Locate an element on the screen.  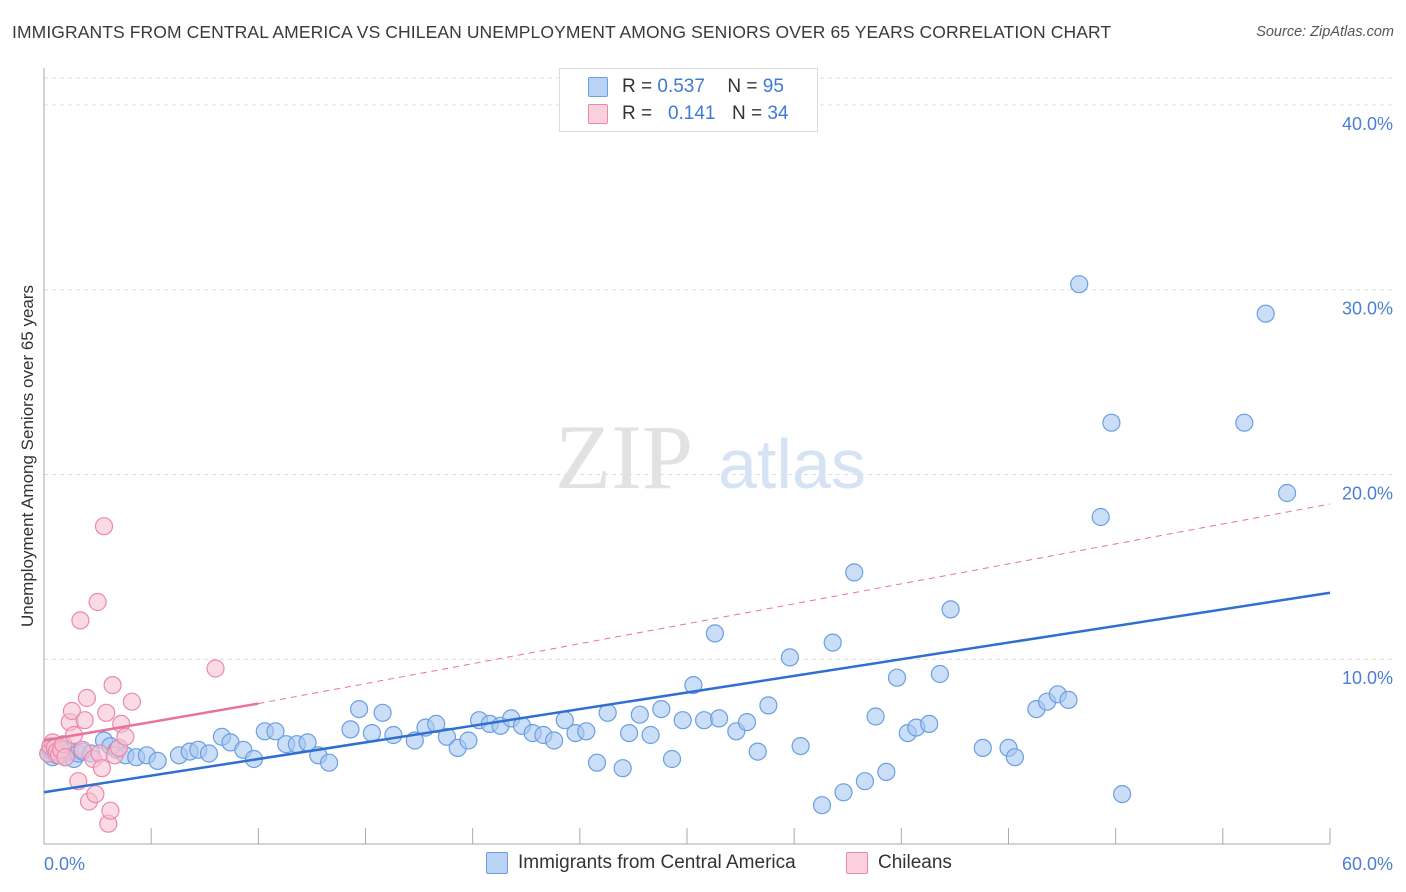
watermark: ZIP atlas is located at coordinates (710, 457).